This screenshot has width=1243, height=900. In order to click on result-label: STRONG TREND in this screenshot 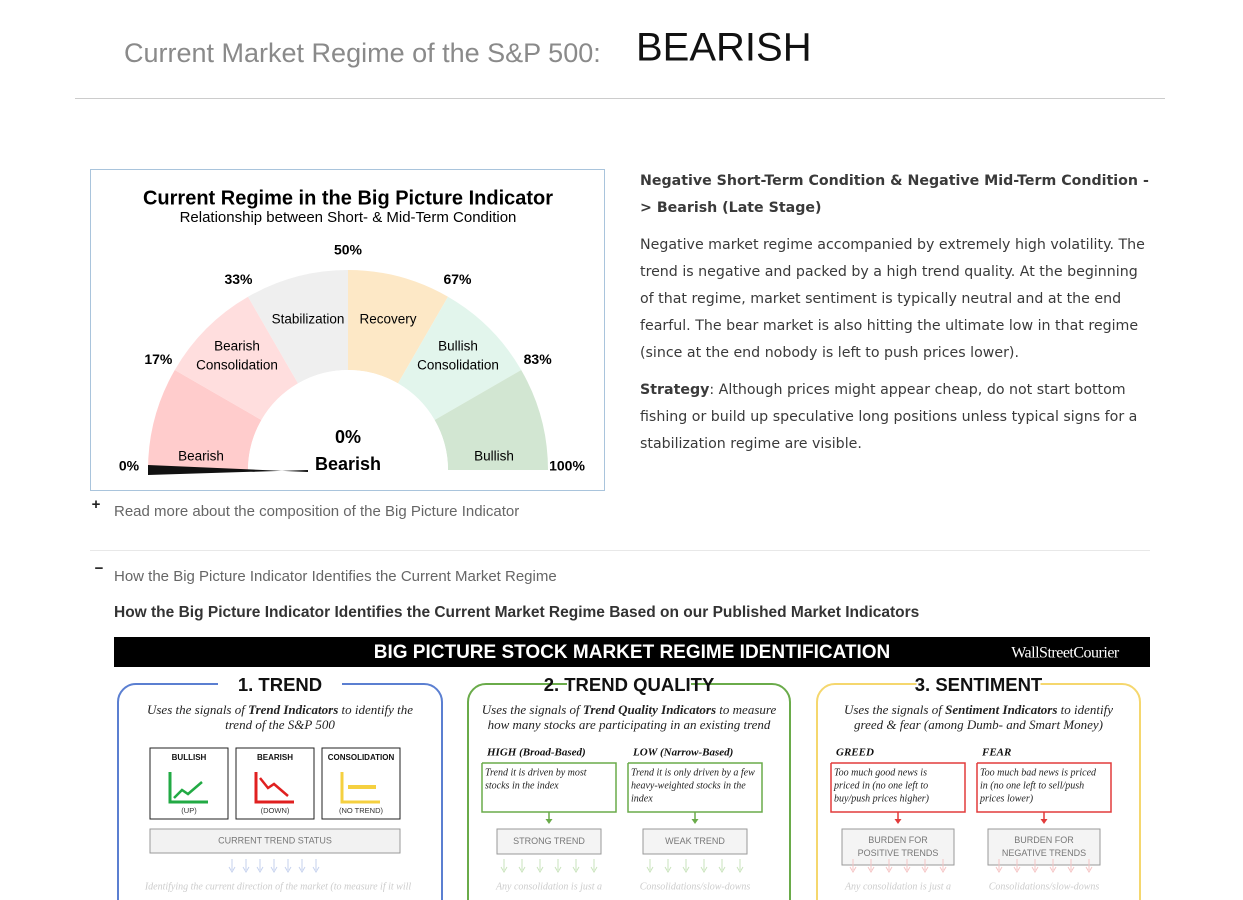, I will do `click(549, 841)`.